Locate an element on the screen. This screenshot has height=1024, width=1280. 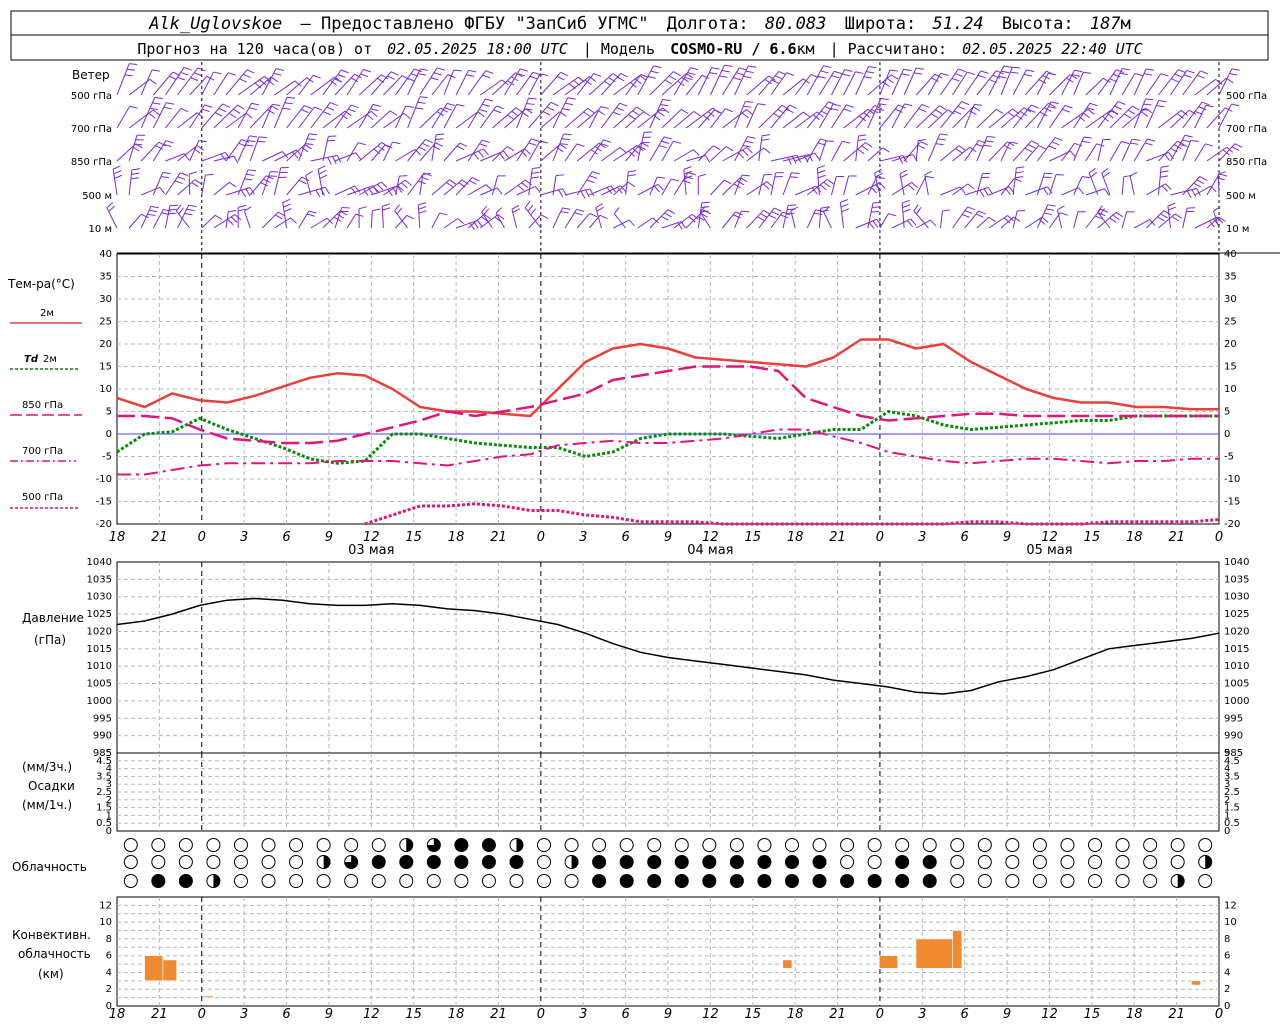
x-date-label: 03 мая is located at coordinates (371, 550).